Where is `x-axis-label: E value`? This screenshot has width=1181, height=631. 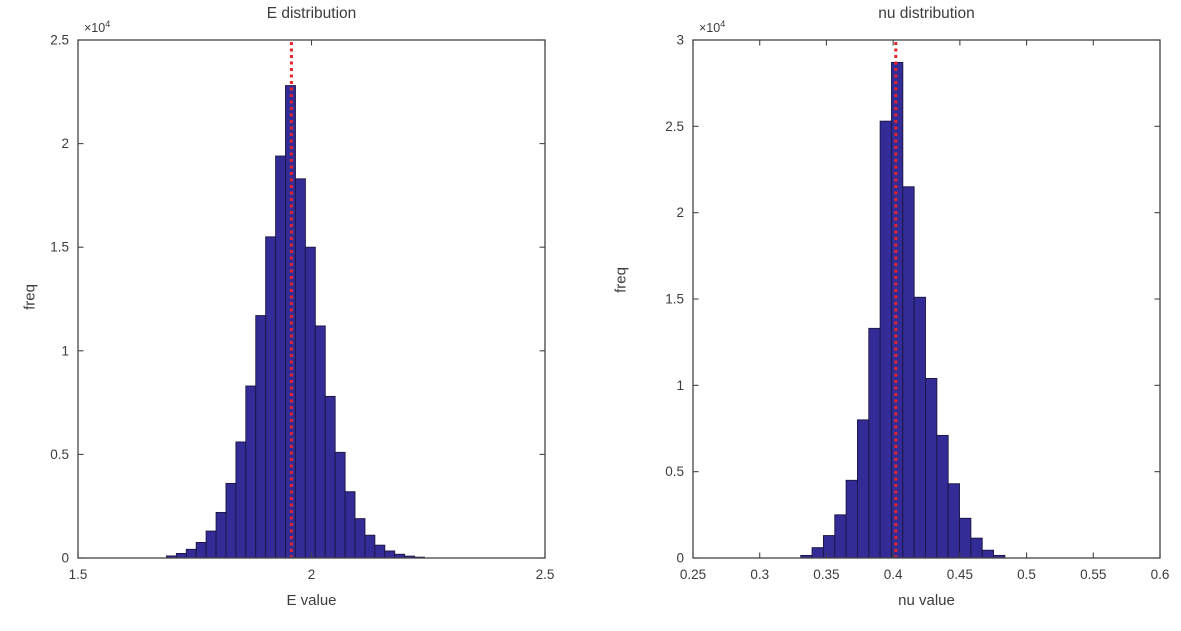
x-axis-label: E value is located at coordinates (311, 600).